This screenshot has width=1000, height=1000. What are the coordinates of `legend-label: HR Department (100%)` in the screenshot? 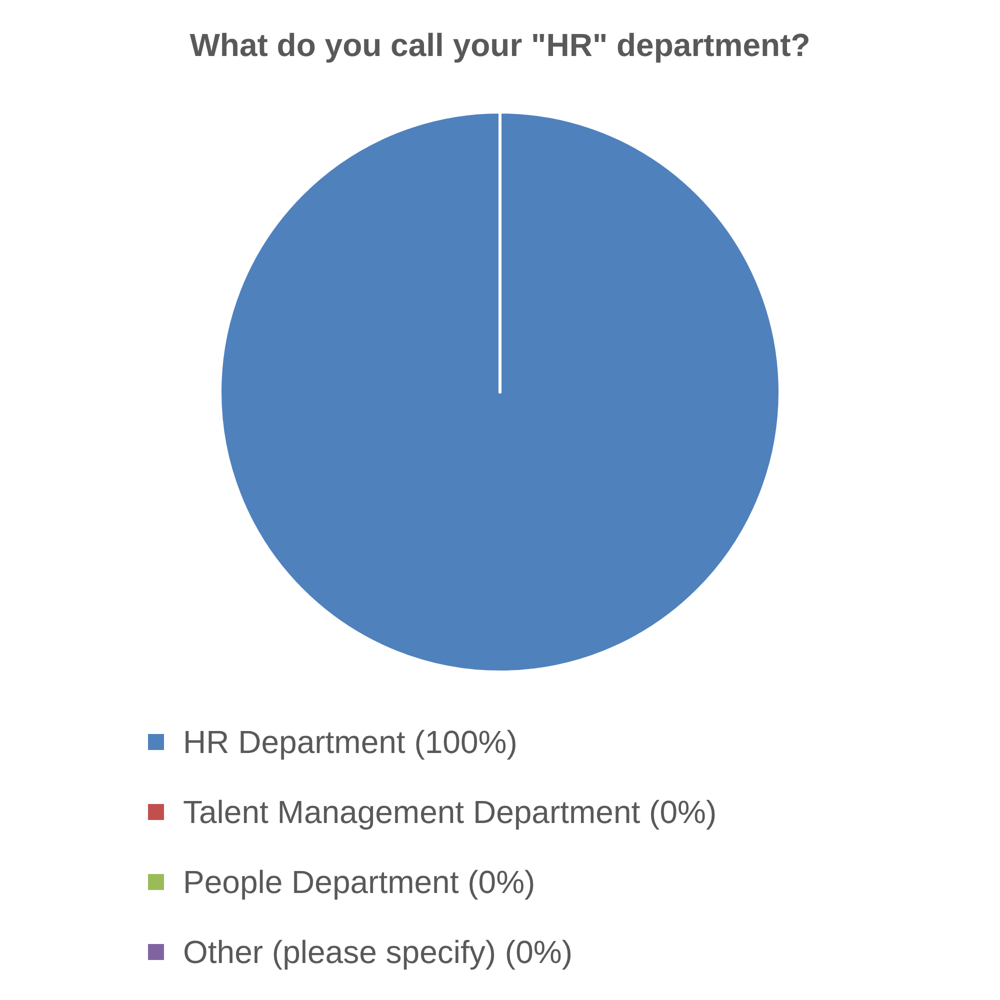 It's located at (350, 742).